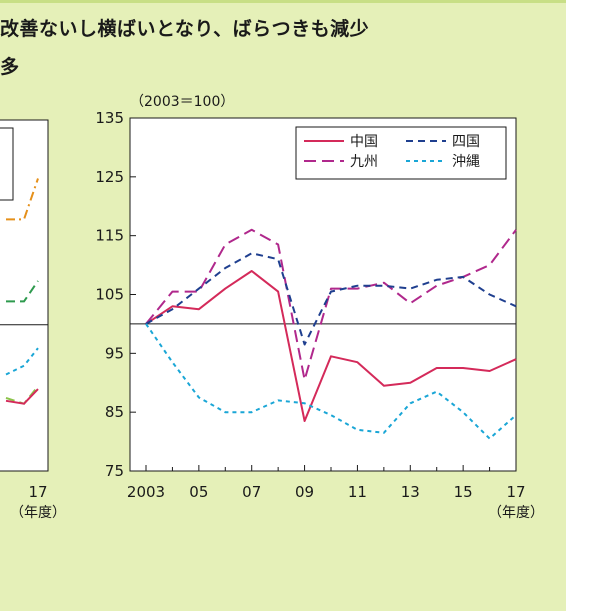  What do you see at coordinates (33, 320) in the screenshot?
I see `left-chart-partial: 17 （年度）` at bounding box center [33, 320].